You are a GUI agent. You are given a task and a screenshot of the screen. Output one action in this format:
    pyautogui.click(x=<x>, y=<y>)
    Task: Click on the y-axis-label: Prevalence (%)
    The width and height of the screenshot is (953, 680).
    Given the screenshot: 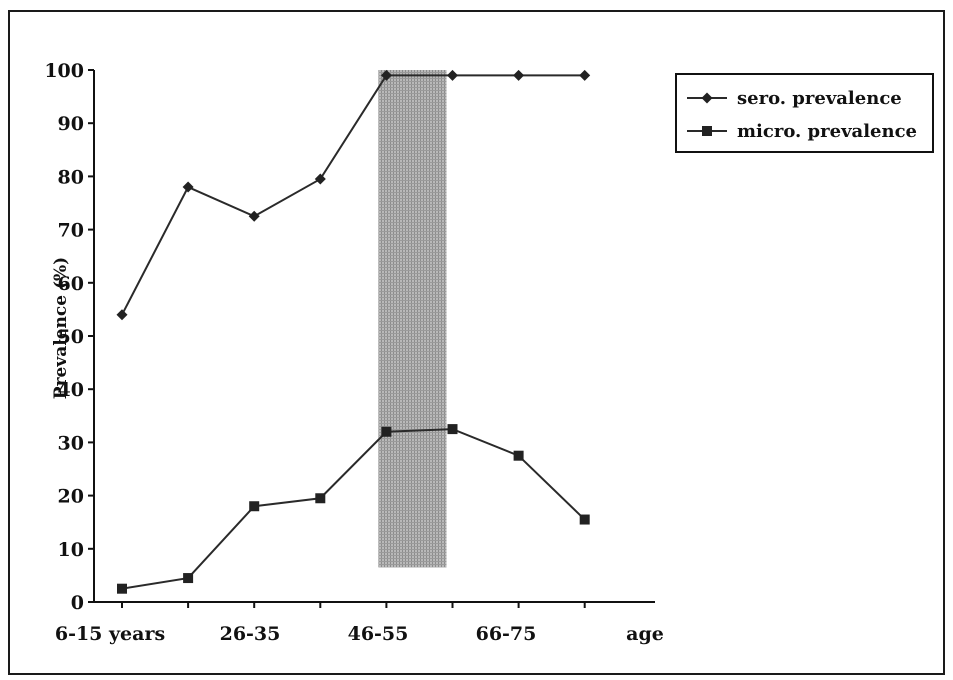 What is the action you would take?
    pyautogui.click(x=61, y=328)
    